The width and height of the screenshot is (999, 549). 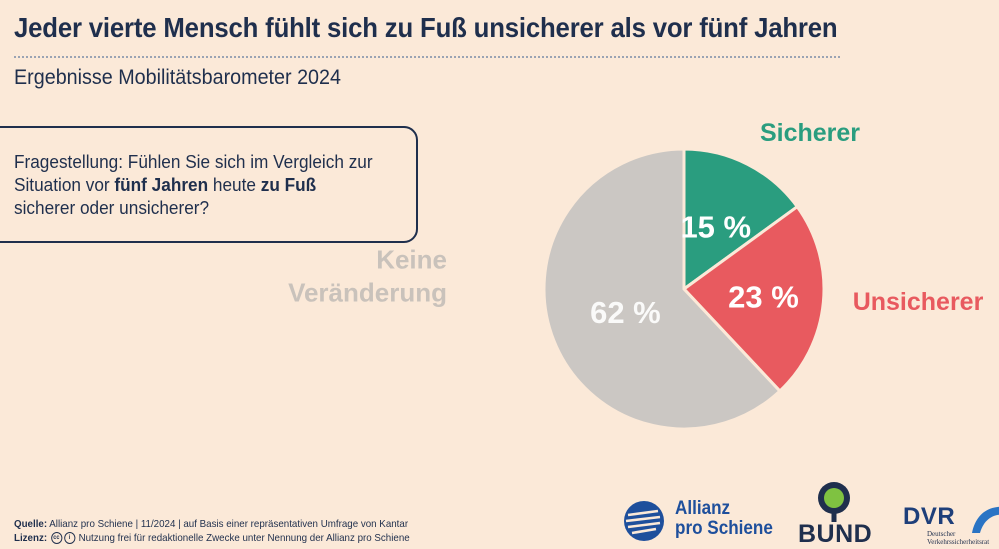 What do you see at coordinates (941, 534) in the screenshot?
I see `dvr-sub-line-1: Deutscher` at bounding box center [941, 534].